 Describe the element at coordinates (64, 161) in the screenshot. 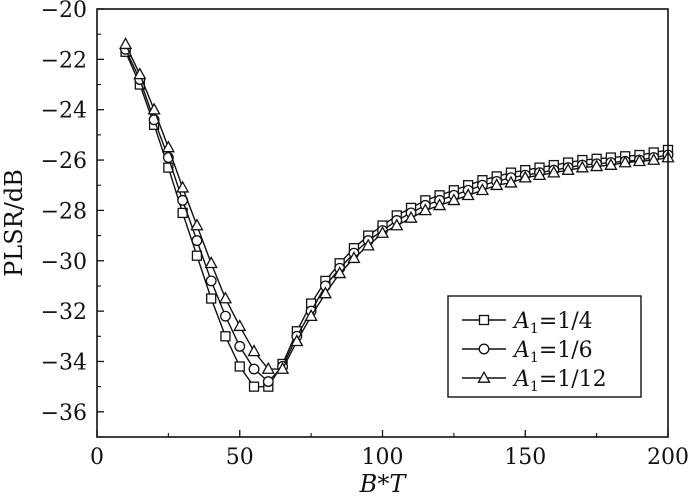

I see `y-tick-label: −26` at that location.